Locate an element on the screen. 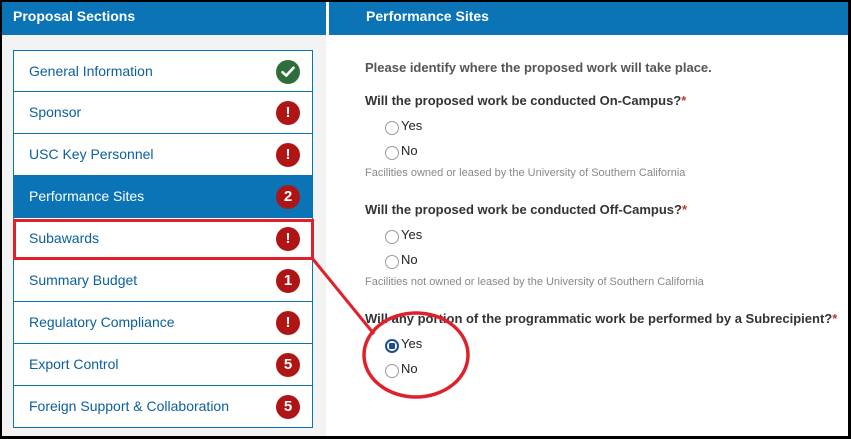 The image size is (851, 439). nav-item-label: Regulatory Compliance is located at coordinates (102, 322).